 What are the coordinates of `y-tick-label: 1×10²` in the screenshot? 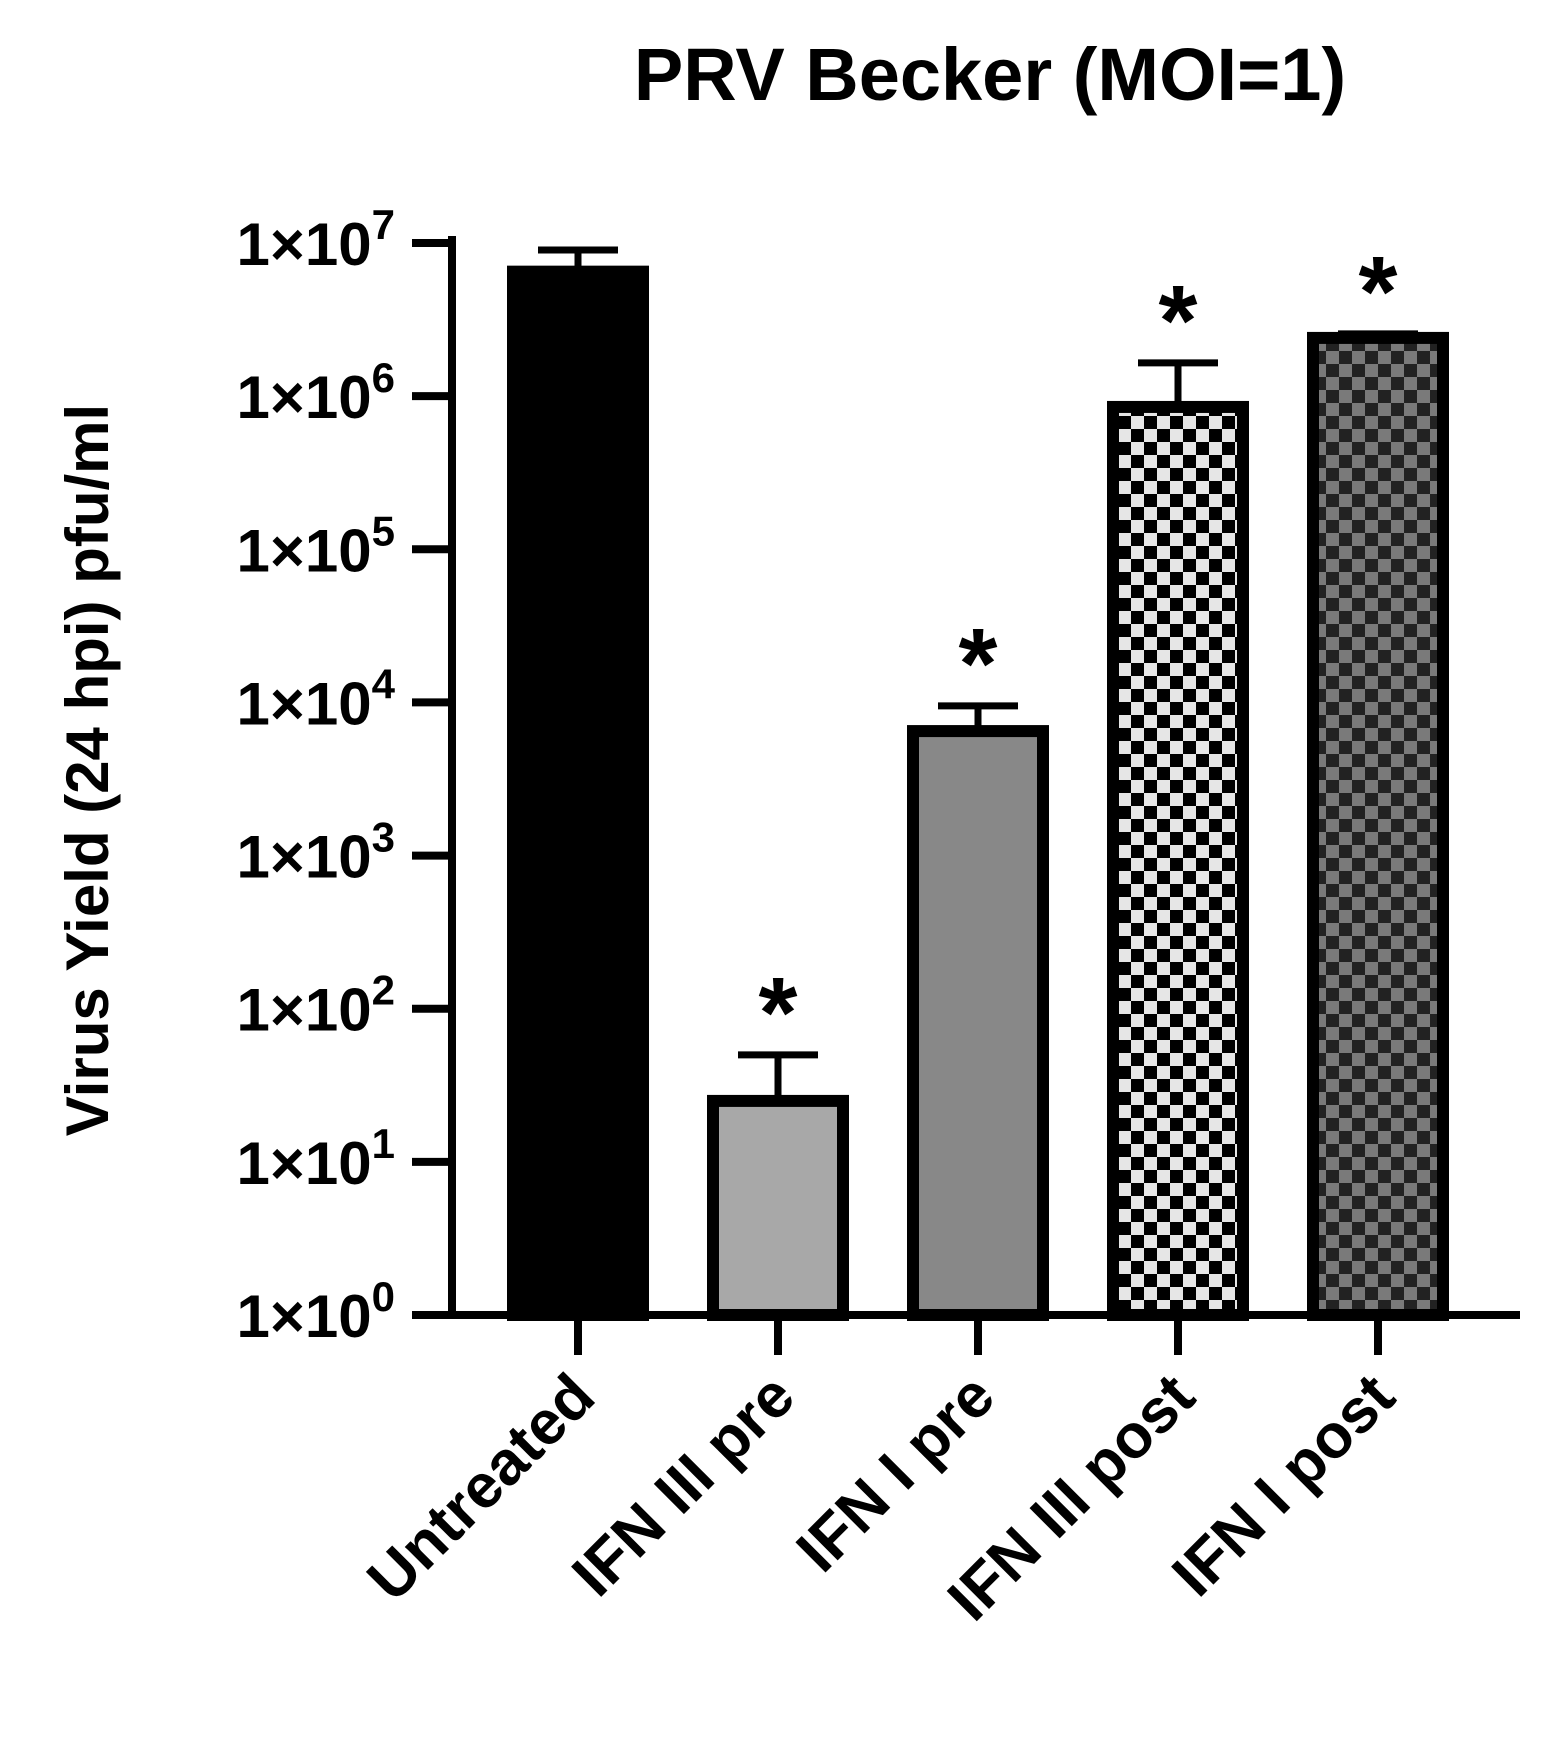 It's located at (315, 1005).